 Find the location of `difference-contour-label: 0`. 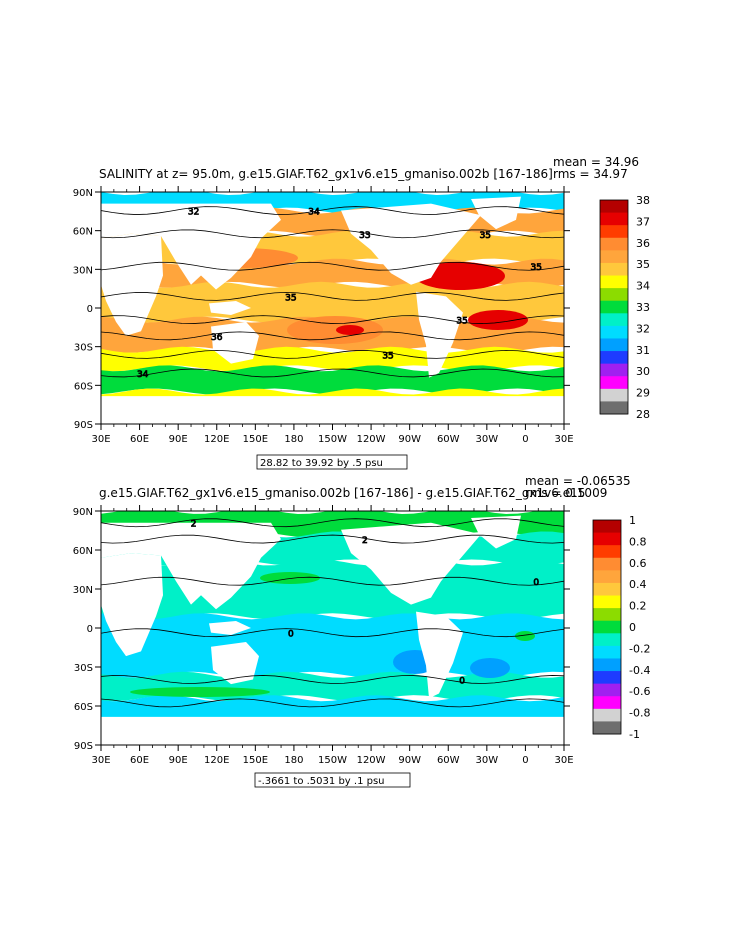

difference-contour-label: 0 is located at coordinates (462, 681).